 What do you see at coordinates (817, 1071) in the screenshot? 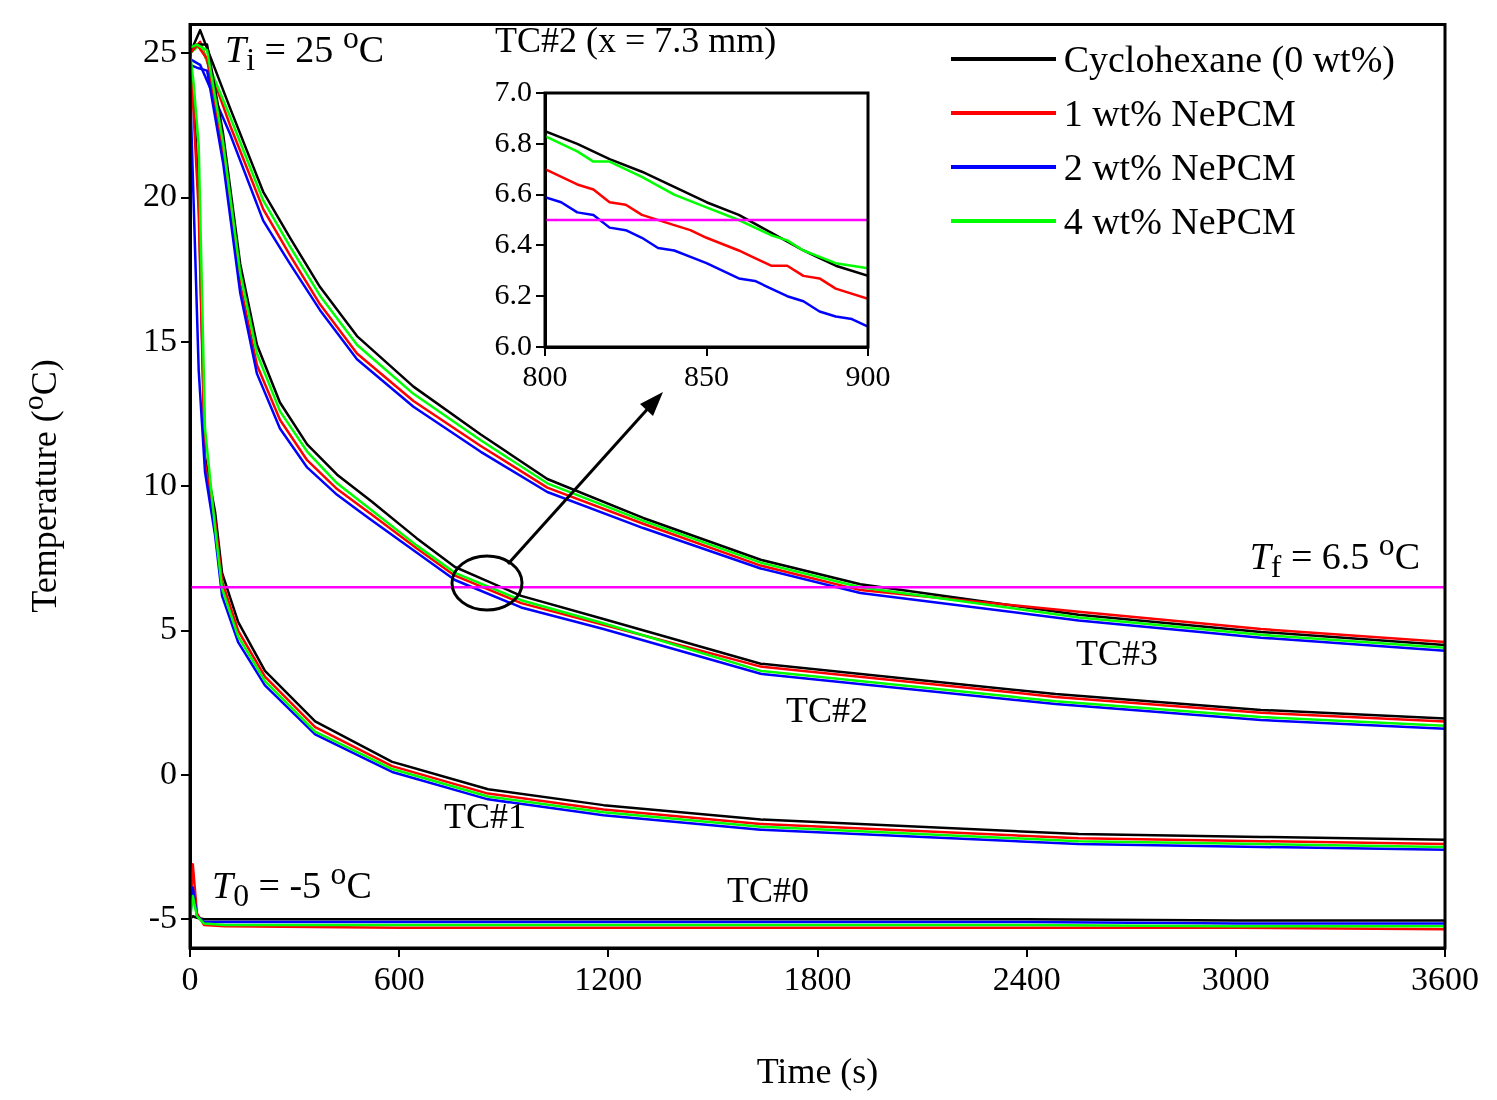
I see `x-axis-title: Time (s)` at bounding box center [817, 1071].